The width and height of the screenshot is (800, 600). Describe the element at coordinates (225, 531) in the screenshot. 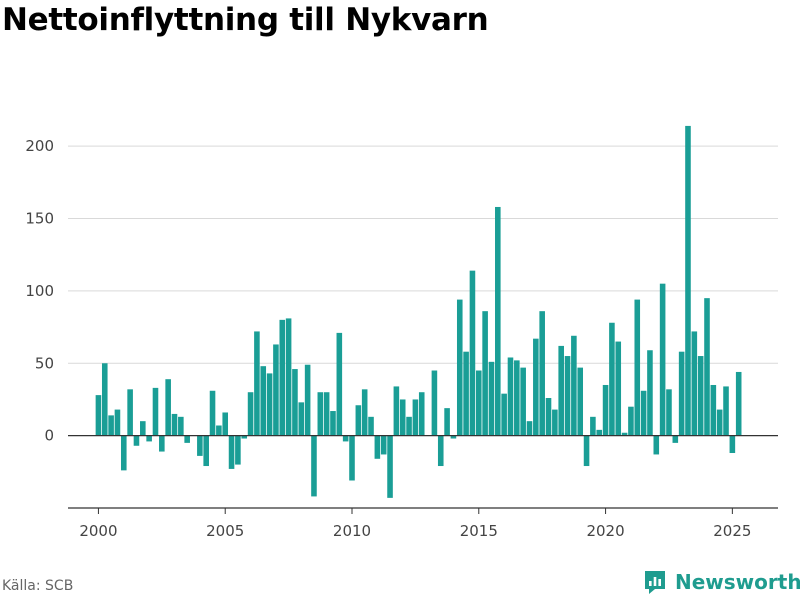

I see `x-tick-label: 2005` at that location.